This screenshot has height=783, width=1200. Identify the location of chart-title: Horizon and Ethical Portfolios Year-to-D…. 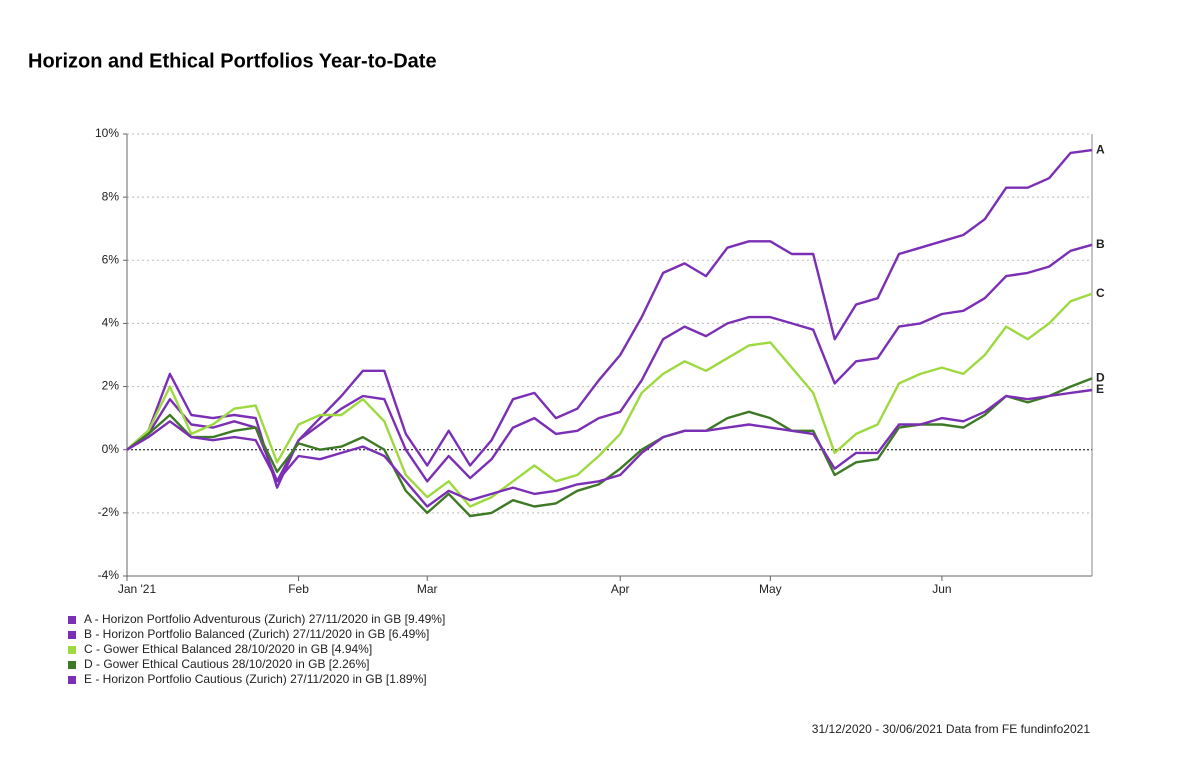
(232, 61).